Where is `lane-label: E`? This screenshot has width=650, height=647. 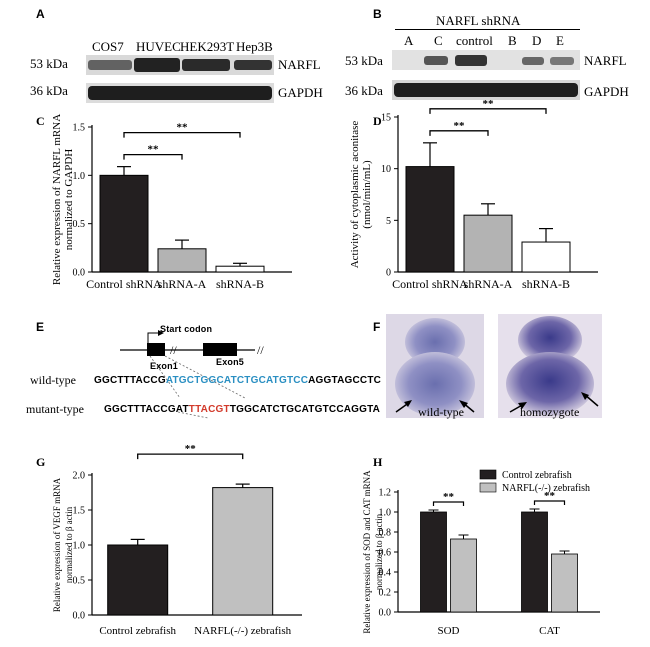
lane-label: E is located at coordinates (560, 40).